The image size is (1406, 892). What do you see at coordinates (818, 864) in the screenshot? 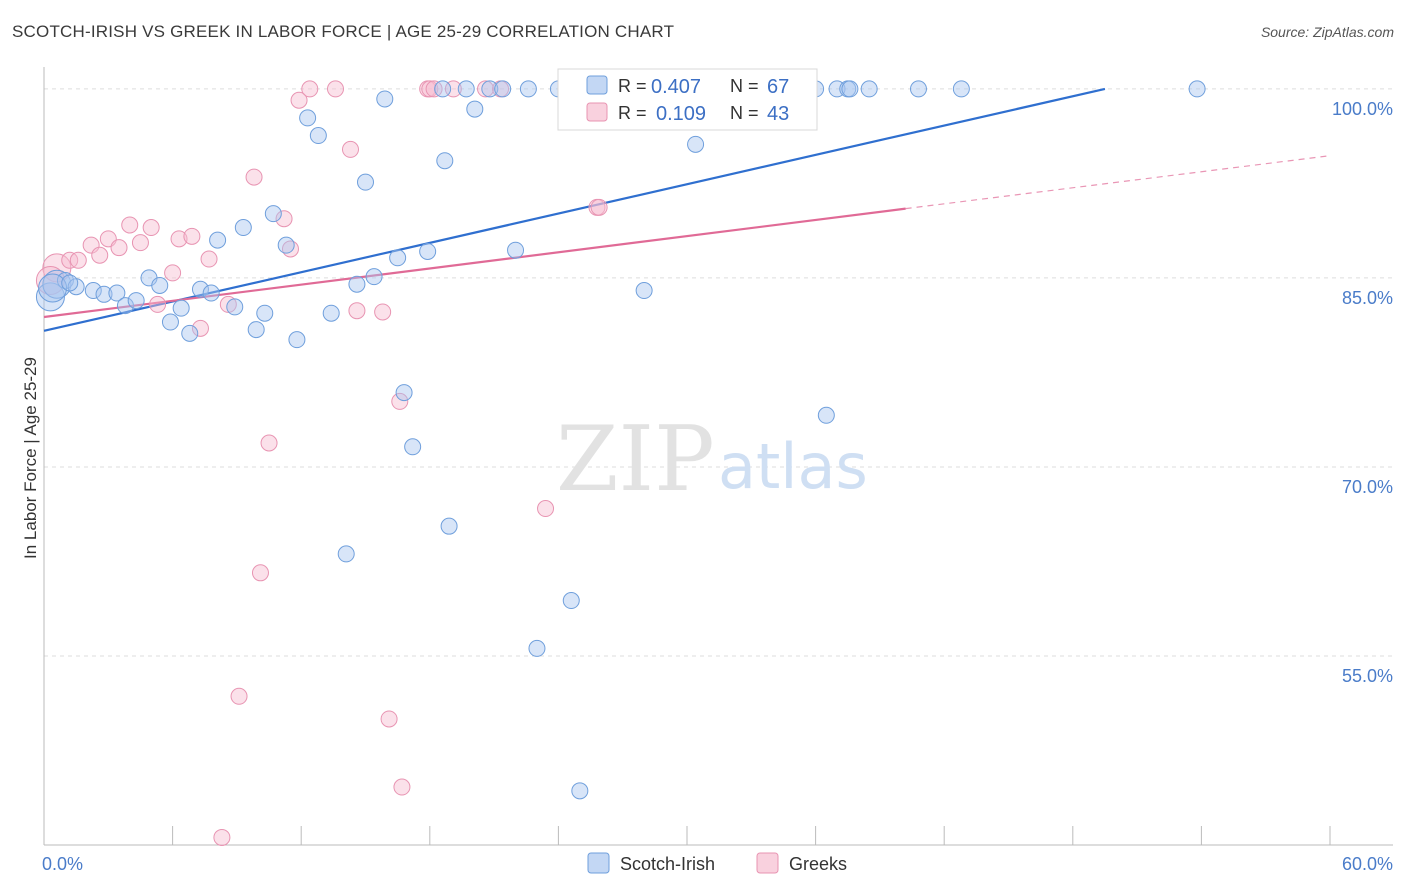
I see `series-legend-label-greeks: Greeks` at bounding box center [818, 864].